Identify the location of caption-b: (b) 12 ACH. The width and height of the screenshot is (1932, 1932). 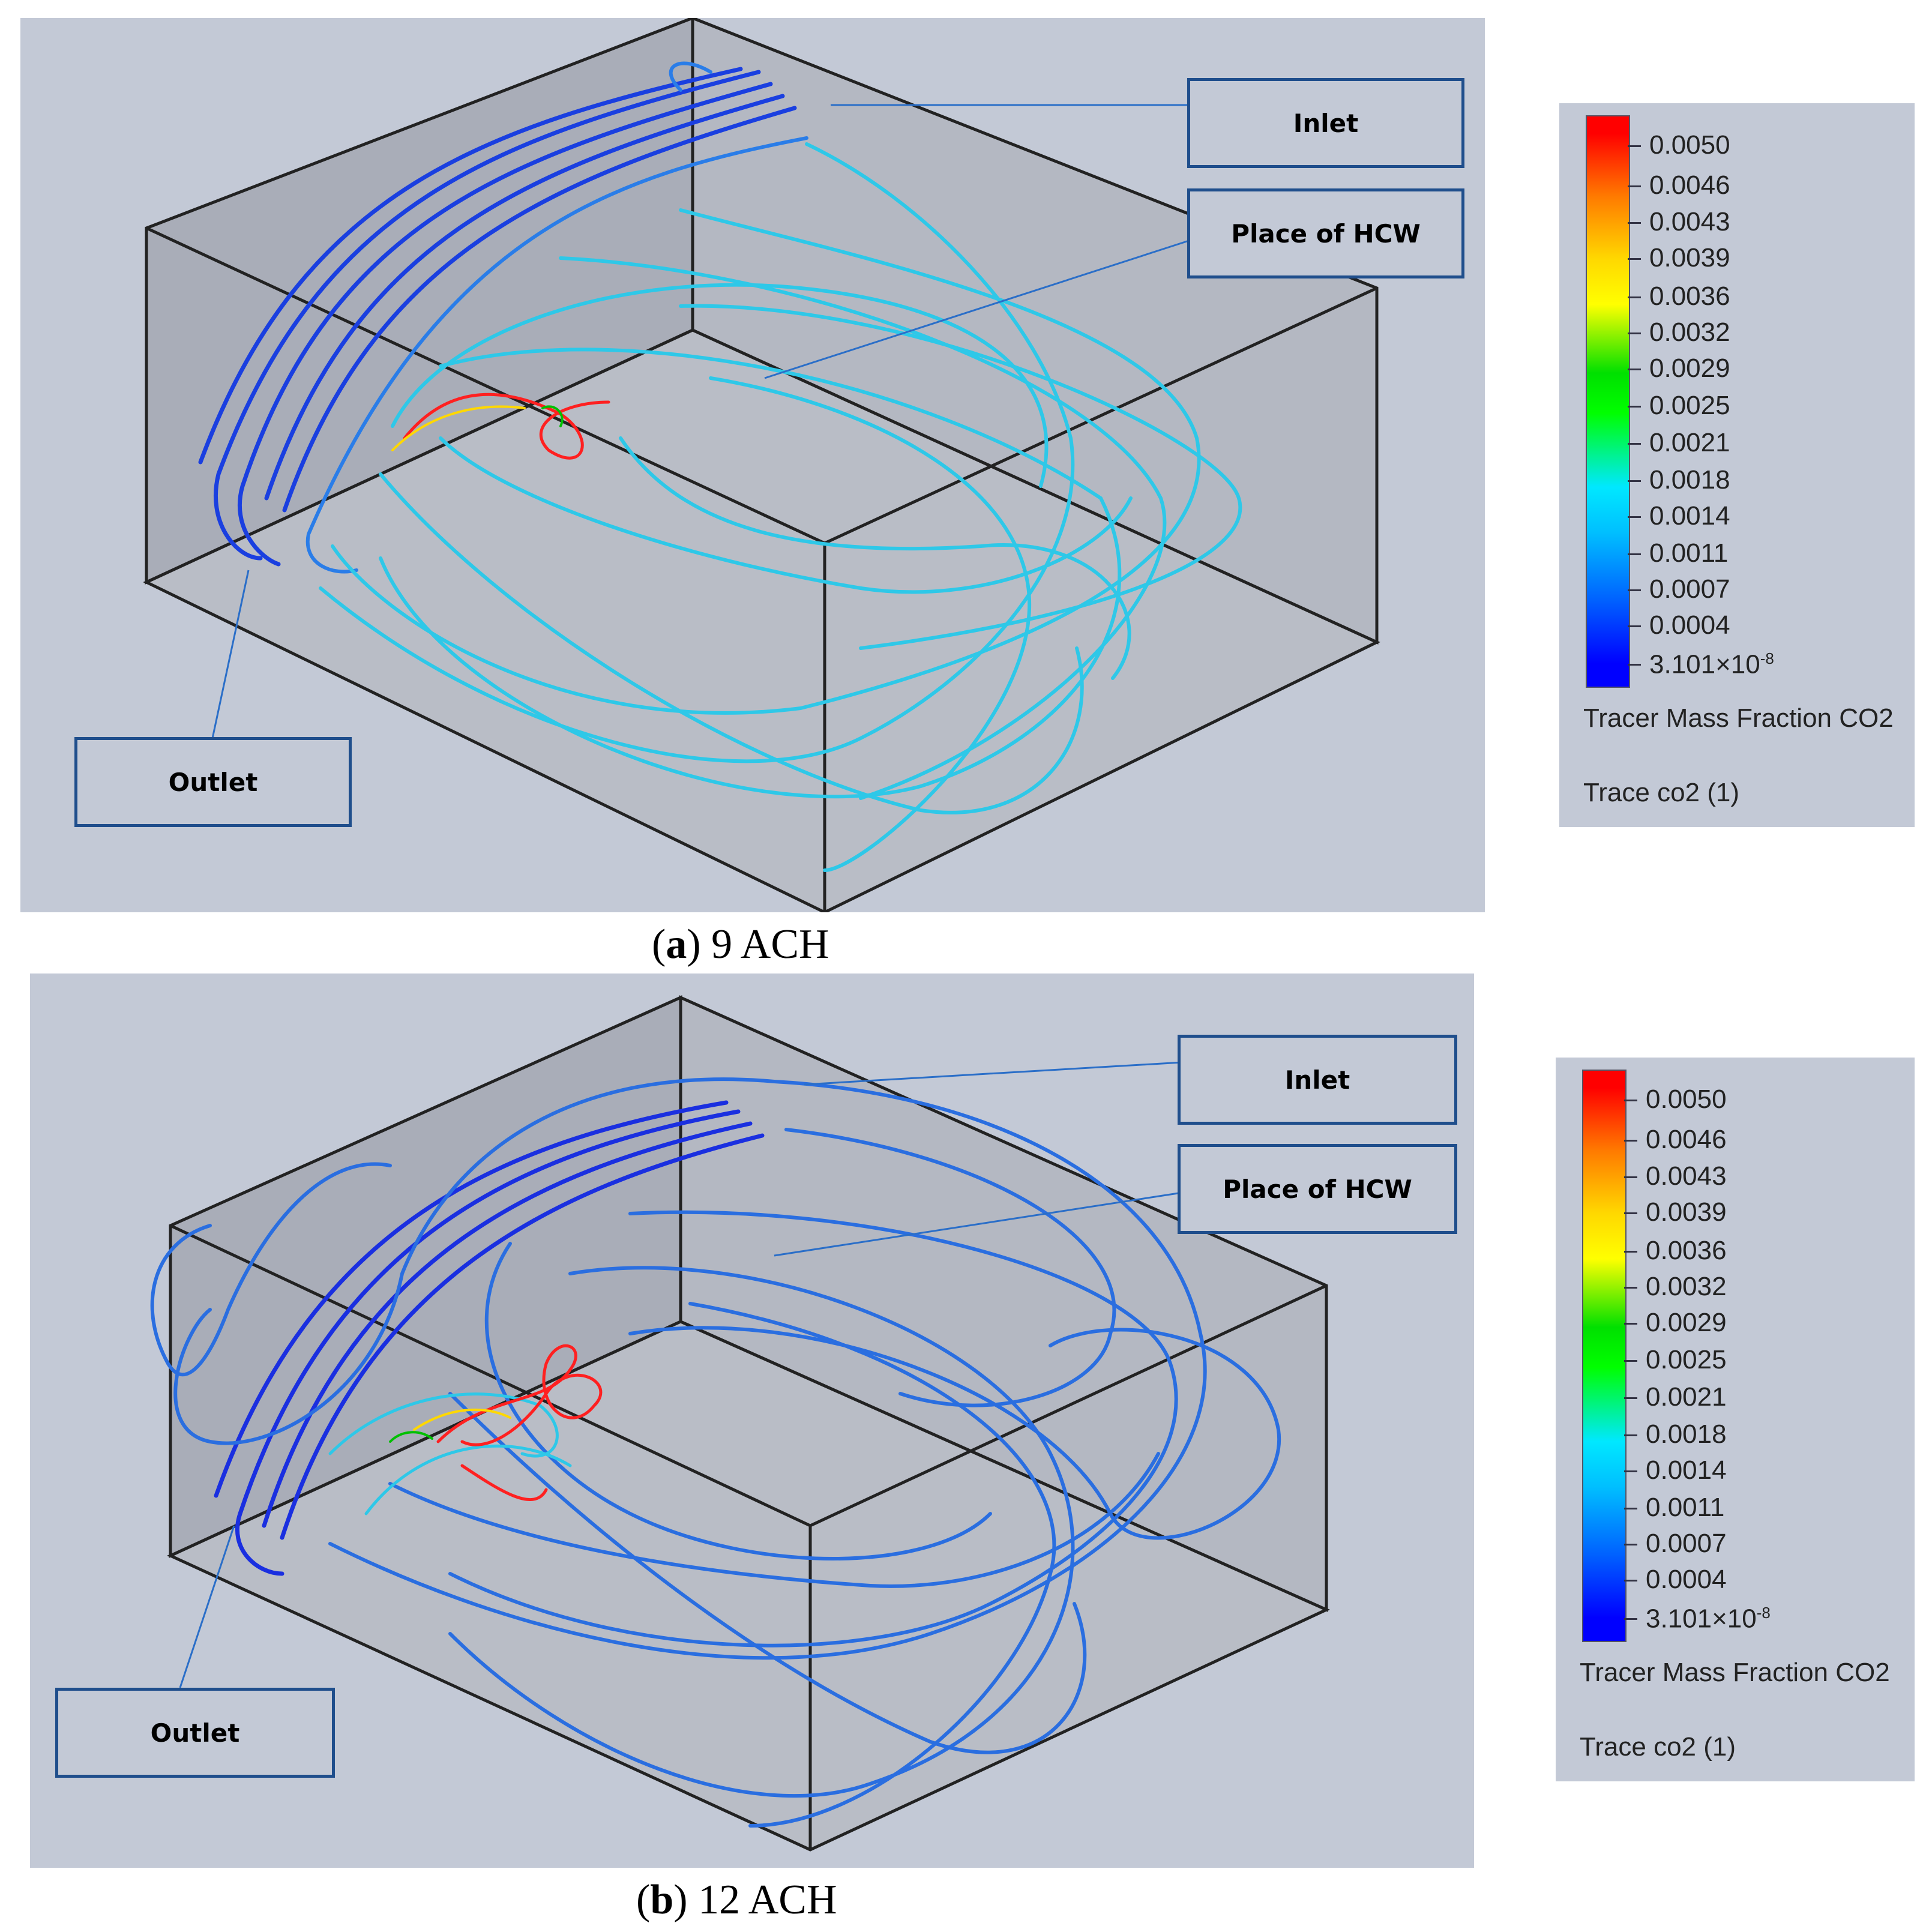
(736, 1900).